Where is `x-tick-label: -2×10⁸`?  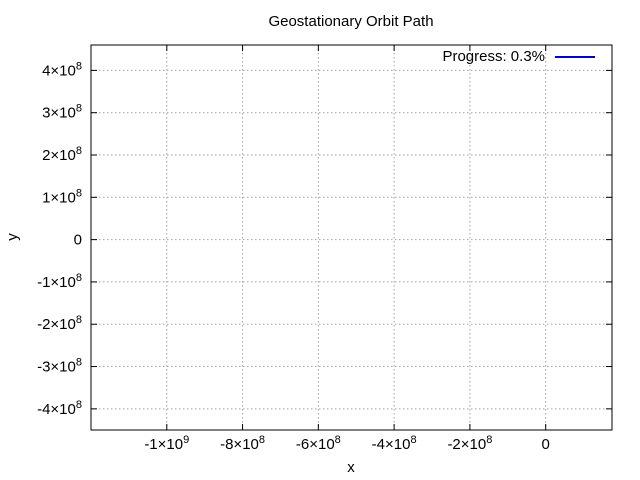
x-tick-label: -2×10⁸ is located at coordinates (469, 443).